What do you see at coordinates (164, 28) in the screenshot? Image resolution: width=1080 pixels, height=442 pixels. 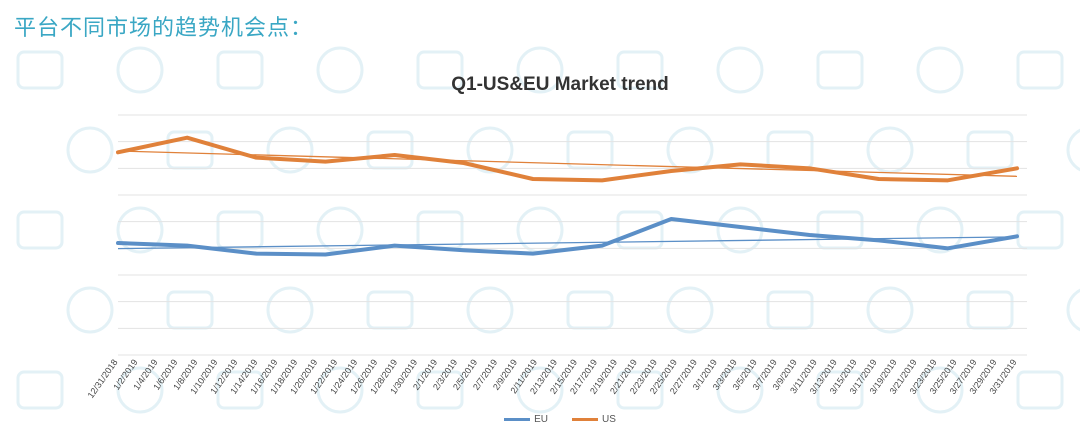 I see `page-heading: 平台不同市场的趋势机会点：` at bounding box center [164, 28].